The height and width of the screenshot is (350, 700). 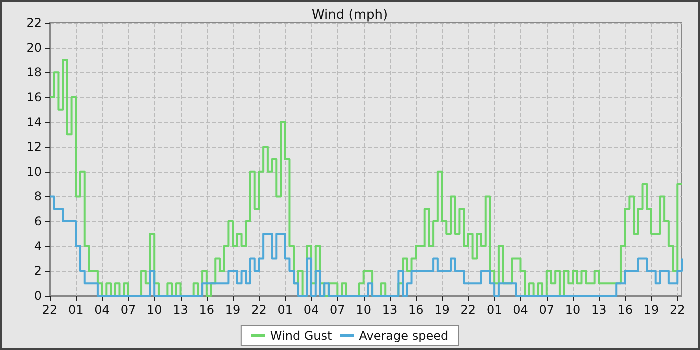 I want to click on y-tick-label: 2, so click(x=38, y=271).